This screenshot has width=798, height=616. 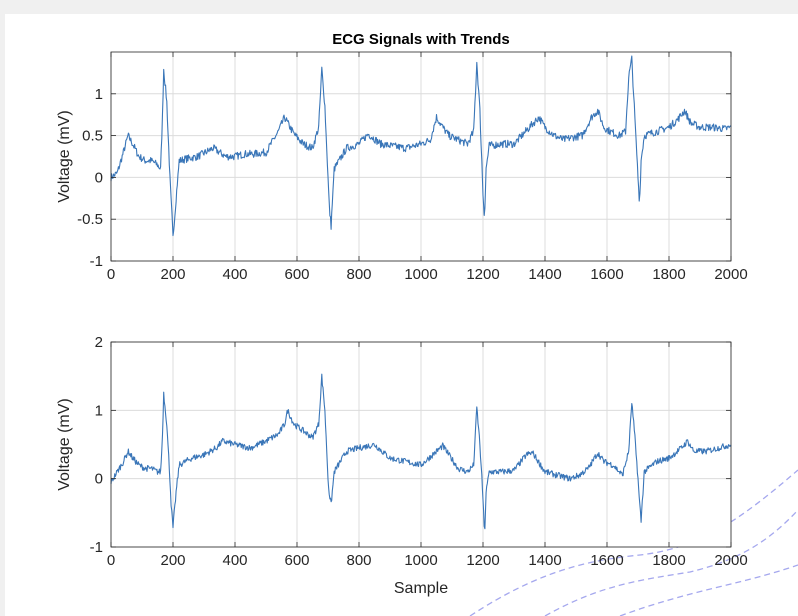 I want to click on y-tick-label: -0.5, so click(x=90, y=219).